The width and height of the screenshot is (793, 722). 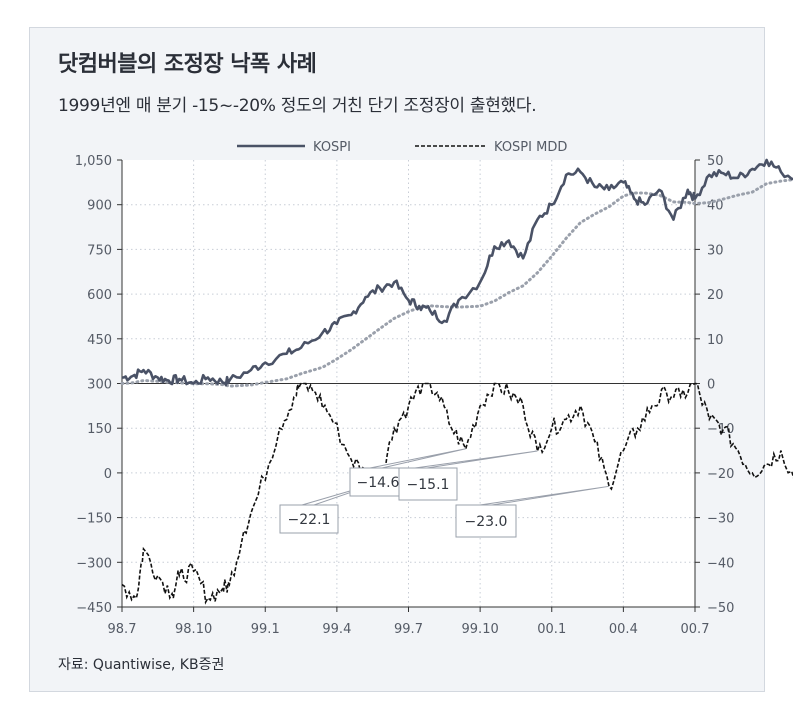 What do you see at coordinates (99, 250) in the screenshot?
I see `left-tick-label: 750` at bounding box center [99, 250].